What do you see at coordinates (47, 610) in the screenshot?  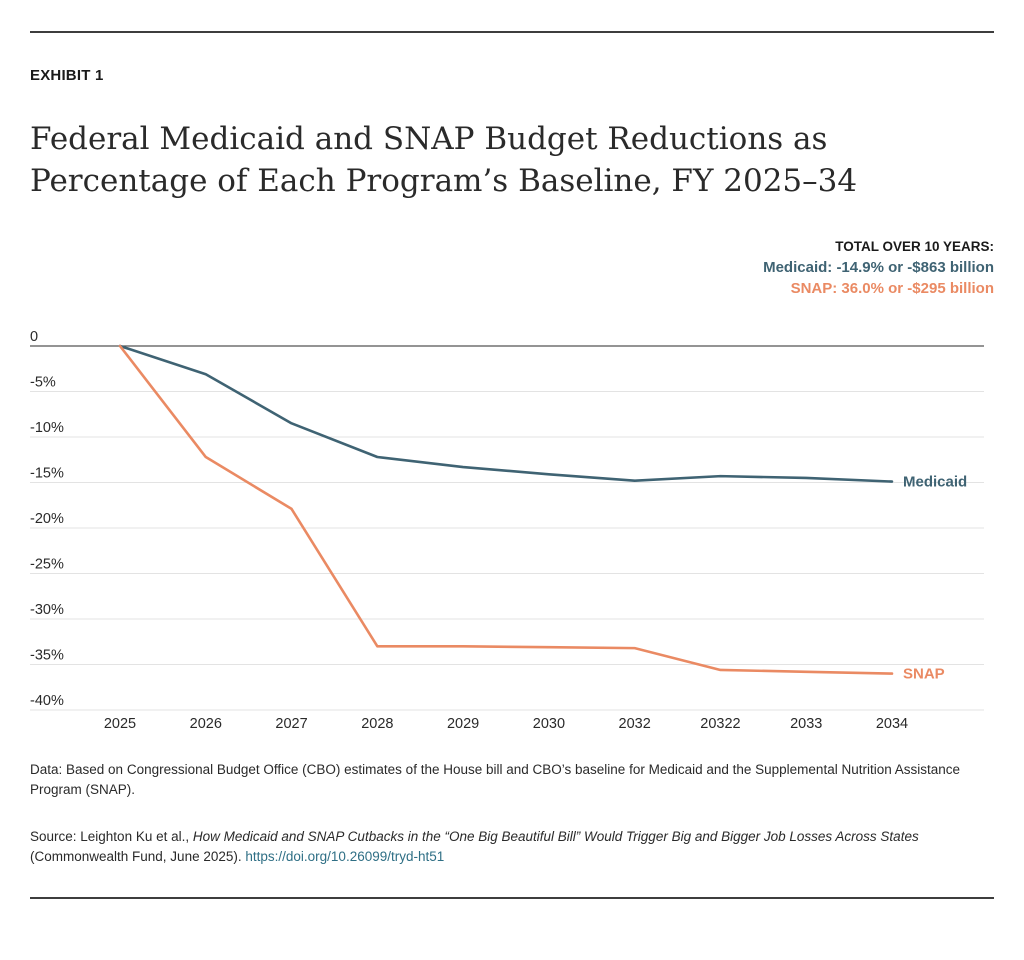 I see `y-tick-label: -30%` at bounding box center [47, 610].